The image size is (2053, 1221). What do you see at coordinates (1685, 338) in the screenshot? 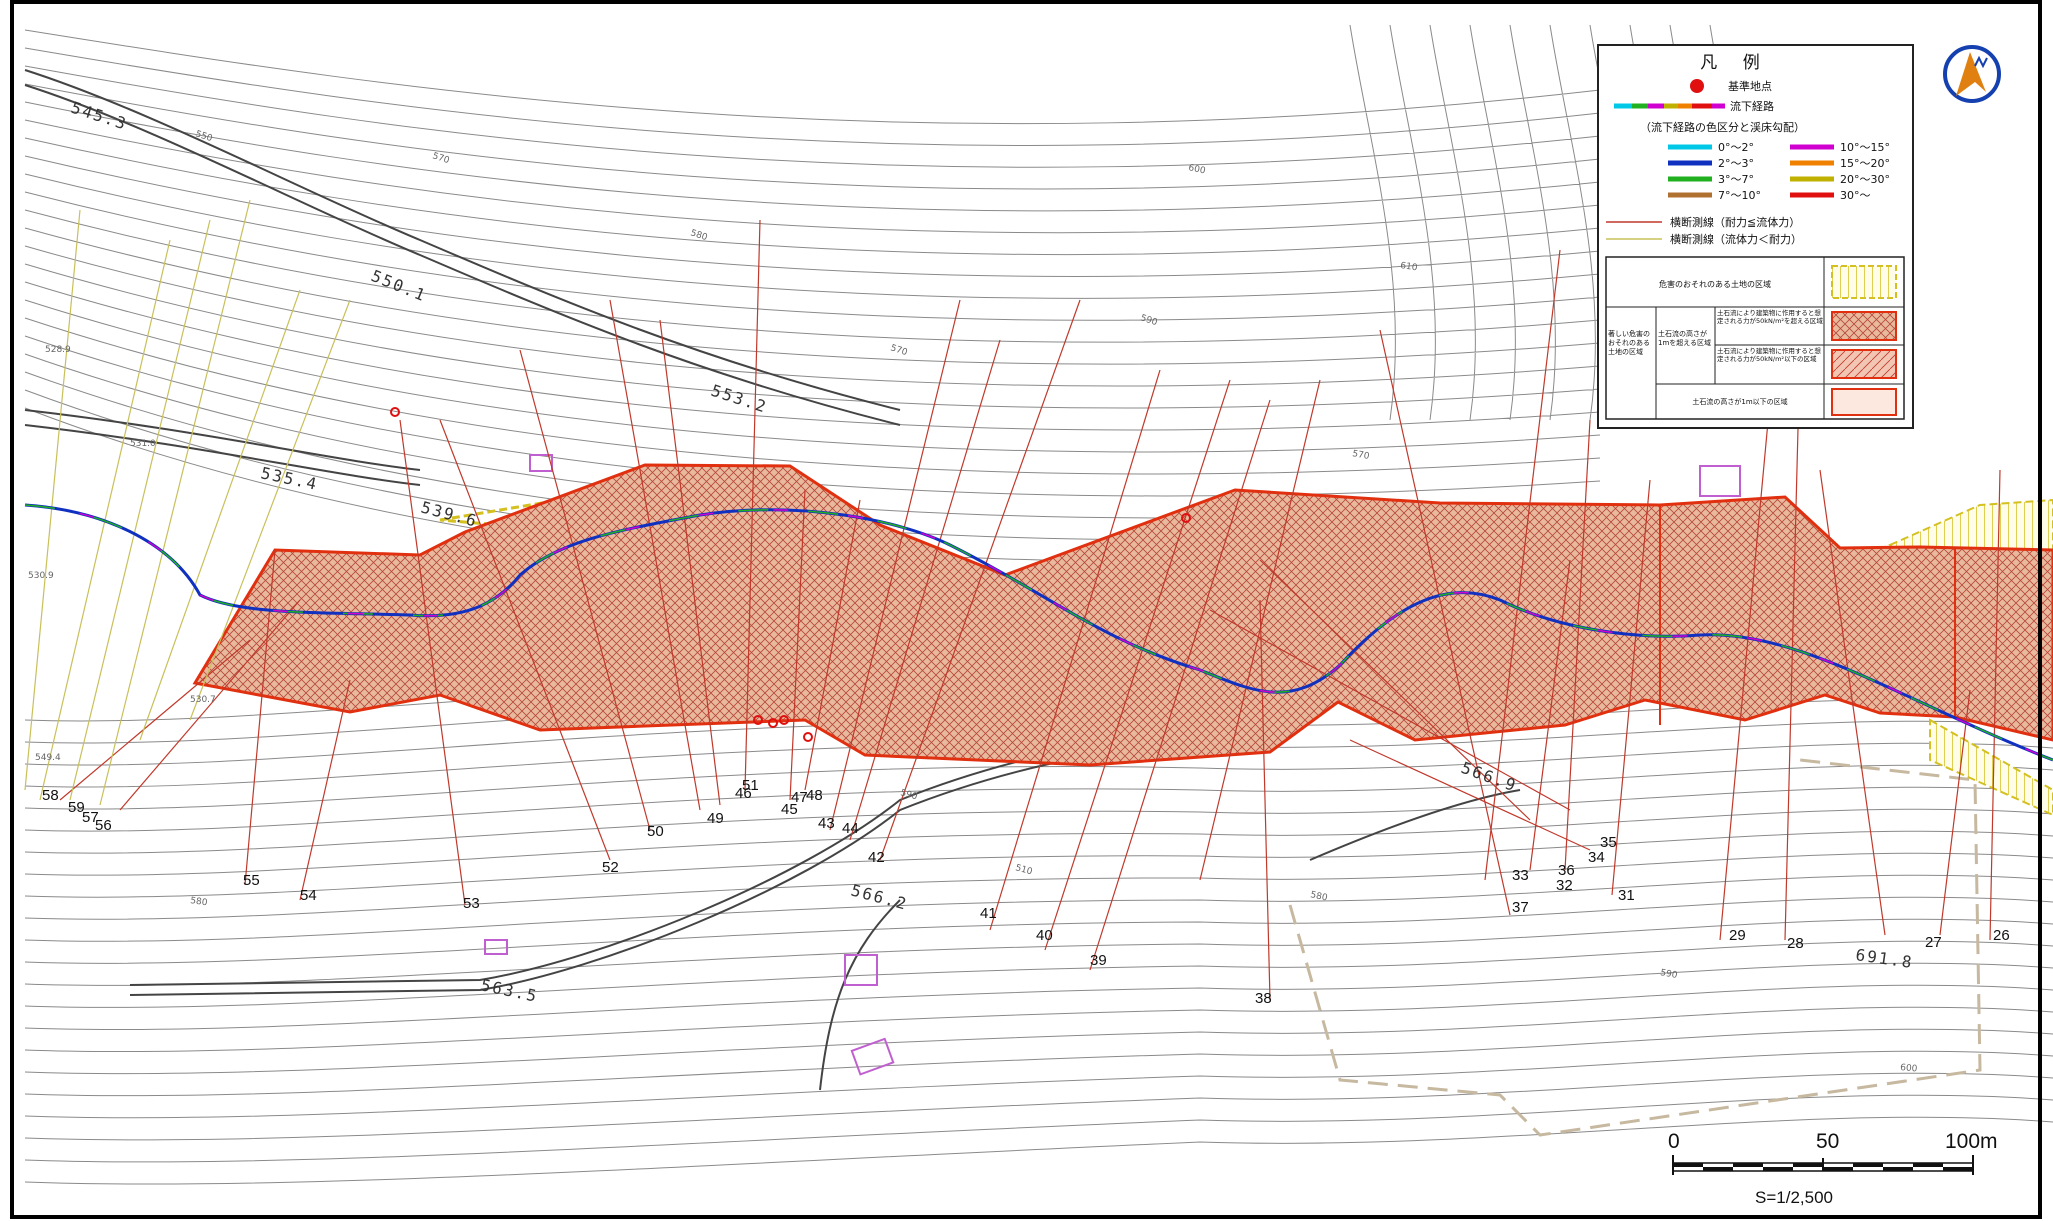
I see `legend-zone-over-1m: 土石流の高さが1mを超える区域` at bounding box center [1685, 338].